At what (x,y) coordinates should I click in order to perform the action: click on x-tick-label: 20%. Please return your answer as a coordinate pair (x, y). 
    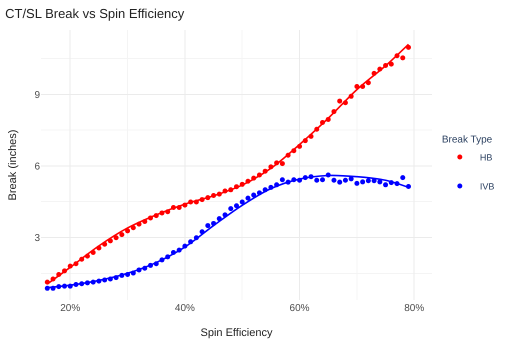
    Looking at the image, I should click on (70, 308).